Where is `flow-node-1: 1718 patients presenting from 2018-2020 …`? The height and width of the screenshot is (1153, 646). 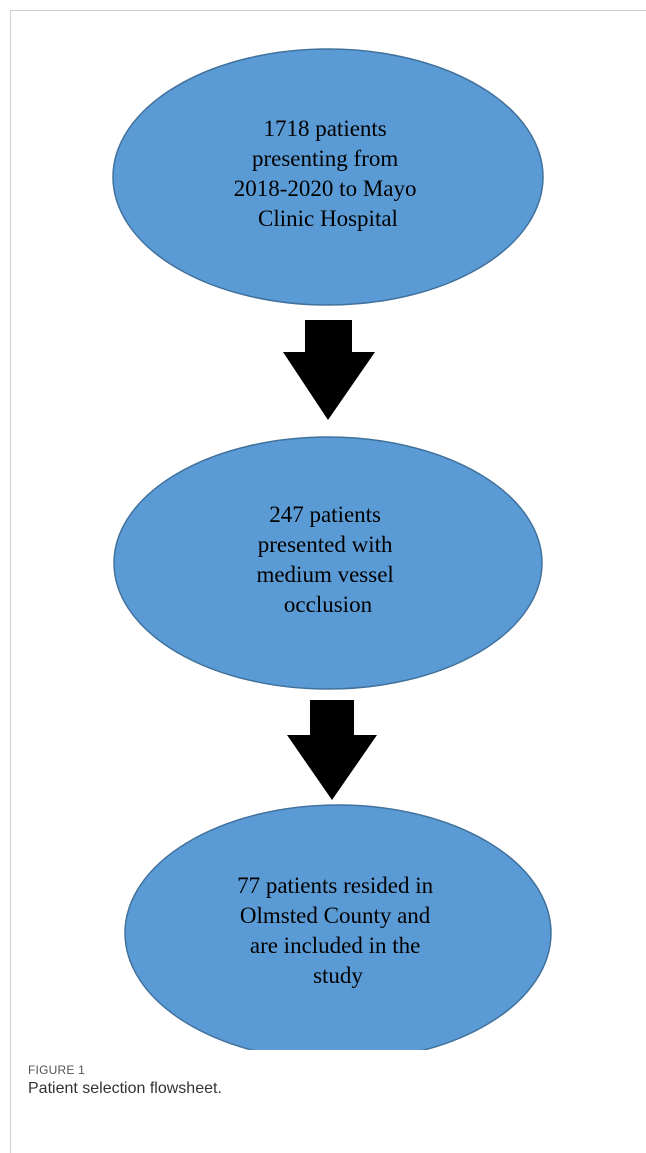
flow-node-1: 1718 patients presenting from 2018-2020 … is located at coordinates (328, 177).